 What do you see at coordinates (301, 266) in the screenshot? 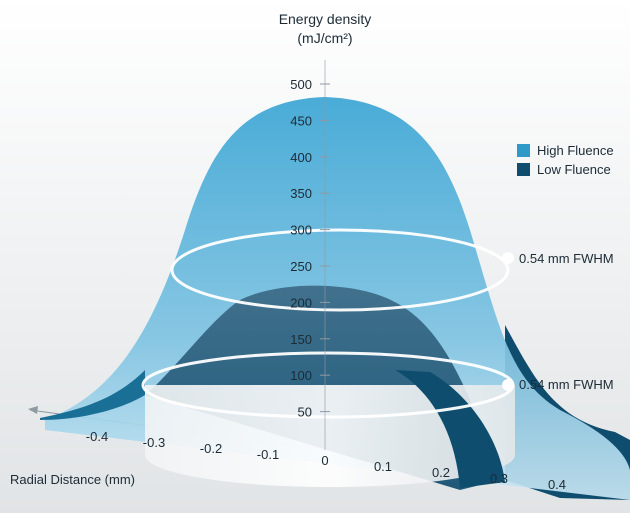
I see `y-tick-label: 250` at bounding box center [301, 266].